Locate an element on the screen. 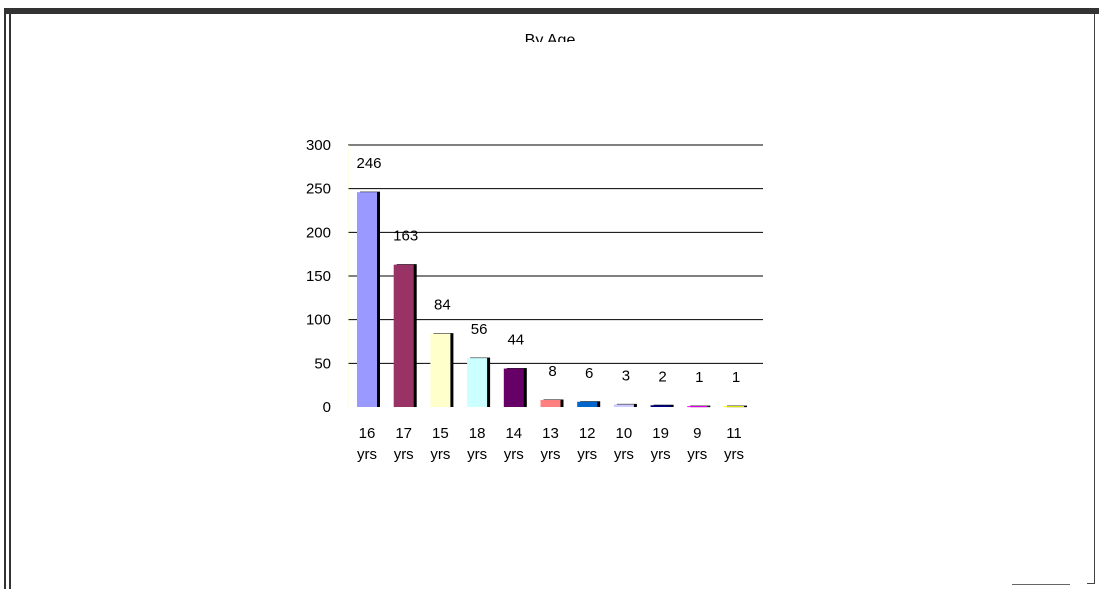 This screenshot has height=589, width=1099. data-labels: 246 163 84 56 44 8 6 3 2 1 1 is located at coordinates (548, 270).